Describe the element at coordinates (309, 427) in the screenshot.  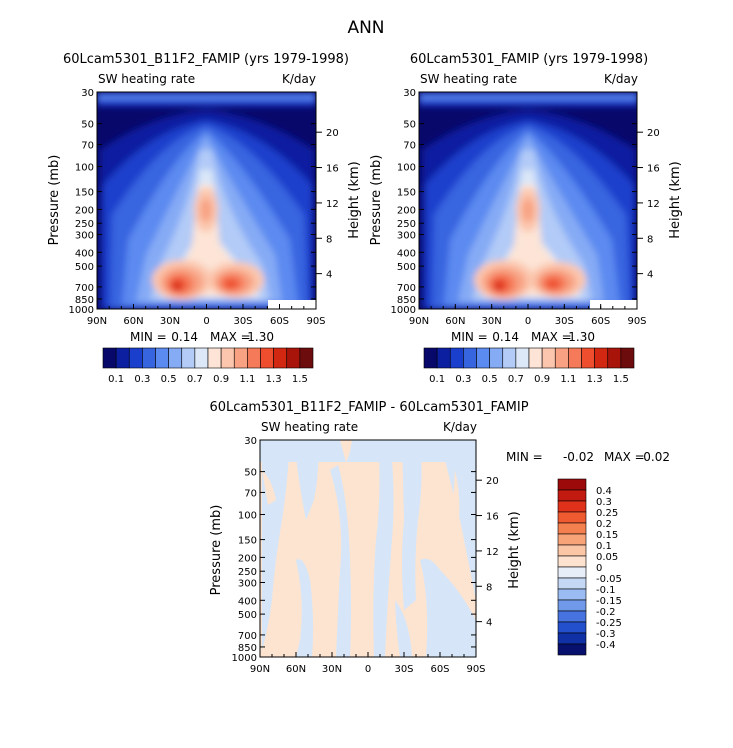
I see `panel-3-subtitle-left: SW heating rate` at that location.